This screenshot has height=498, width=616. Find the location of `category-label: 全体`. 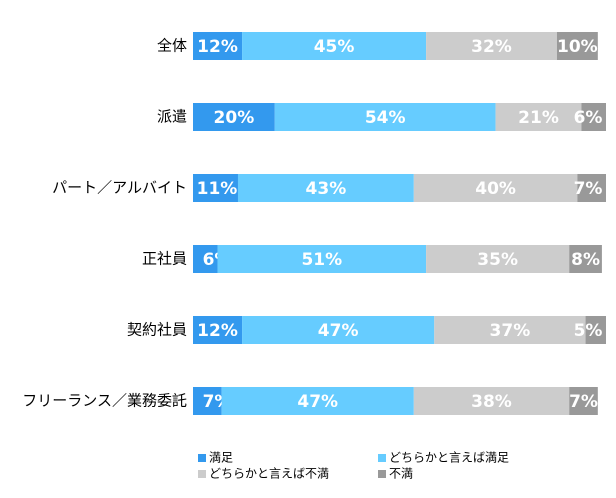

category-label: 全体 is located at coordinates (172, 46).